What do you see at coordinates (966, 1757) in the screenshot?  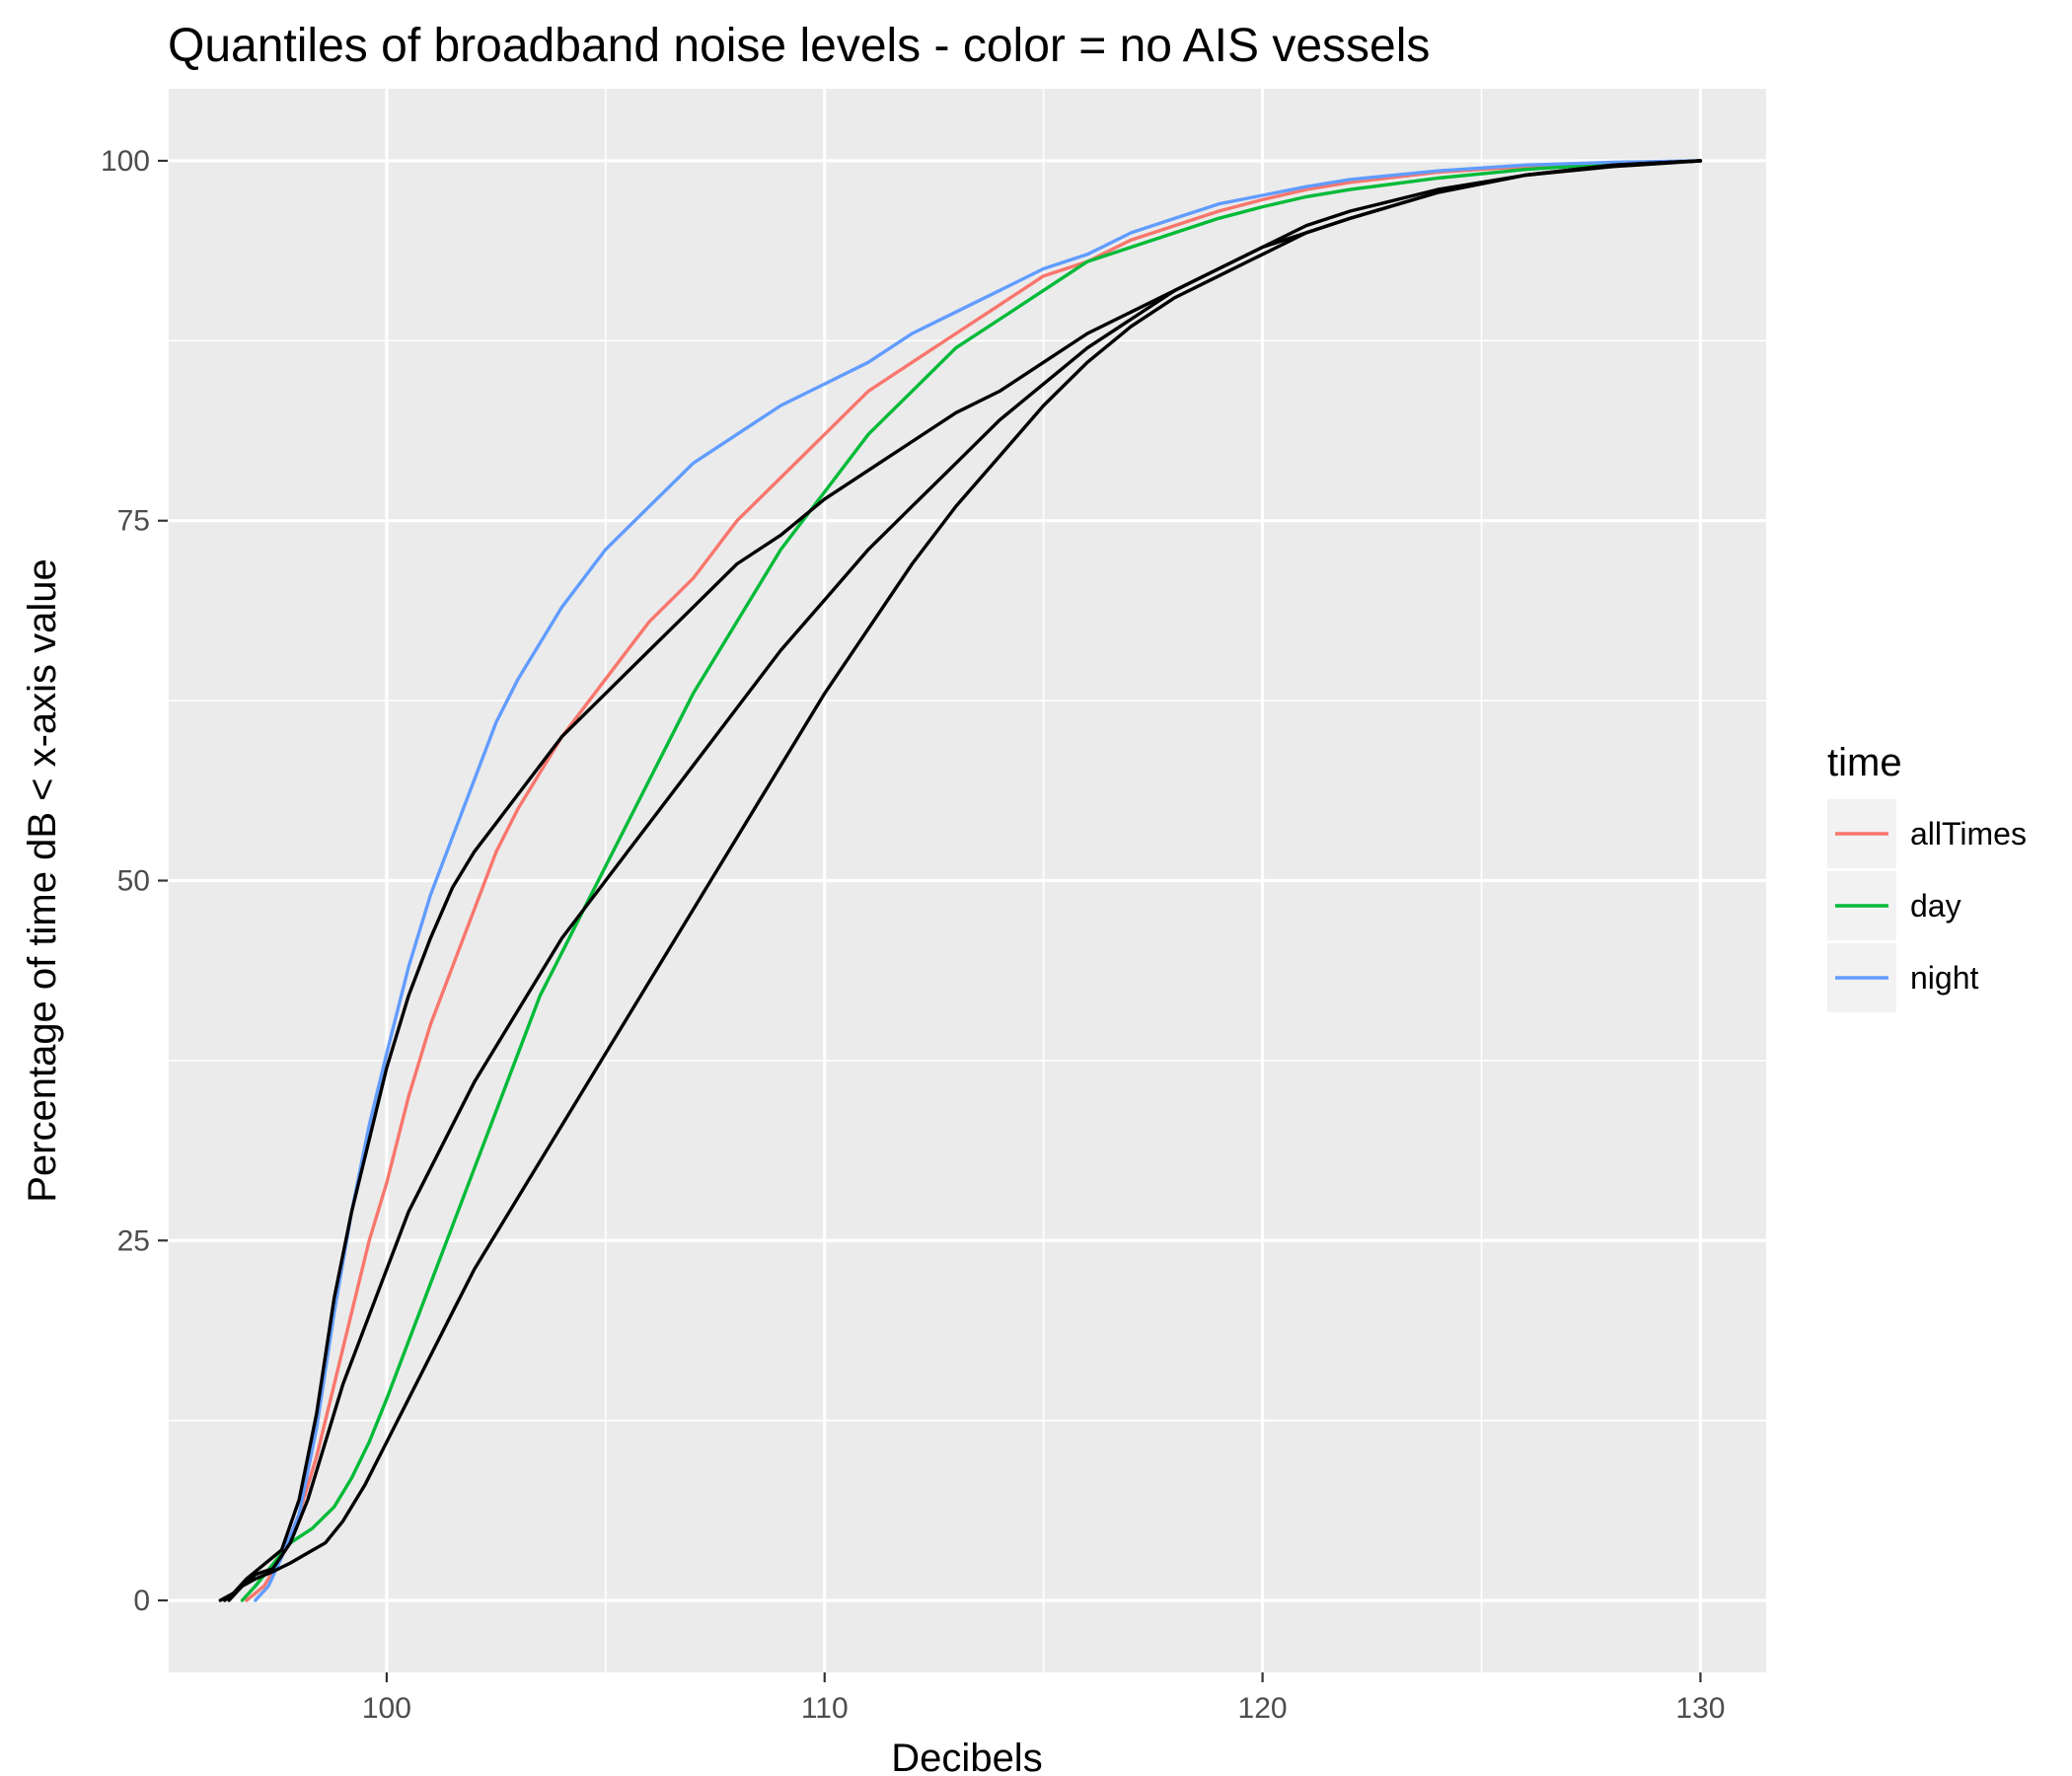 I see `x-axis-title: Decibels` at bounding box center [966, 1757].